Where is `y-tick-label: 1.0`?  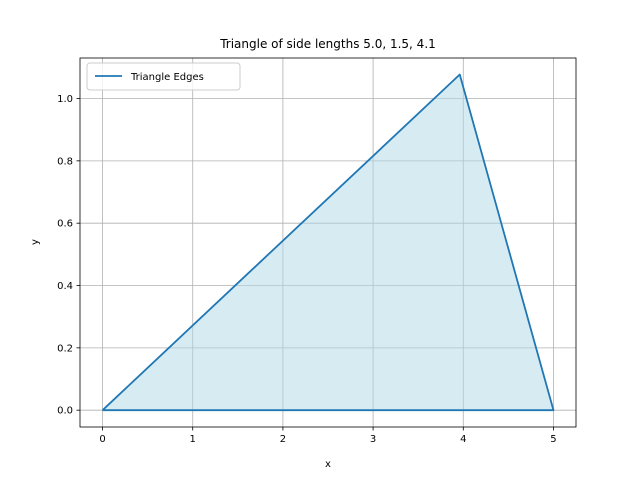 y-tick-label: 1.0 is located at coordinates (65, 99).